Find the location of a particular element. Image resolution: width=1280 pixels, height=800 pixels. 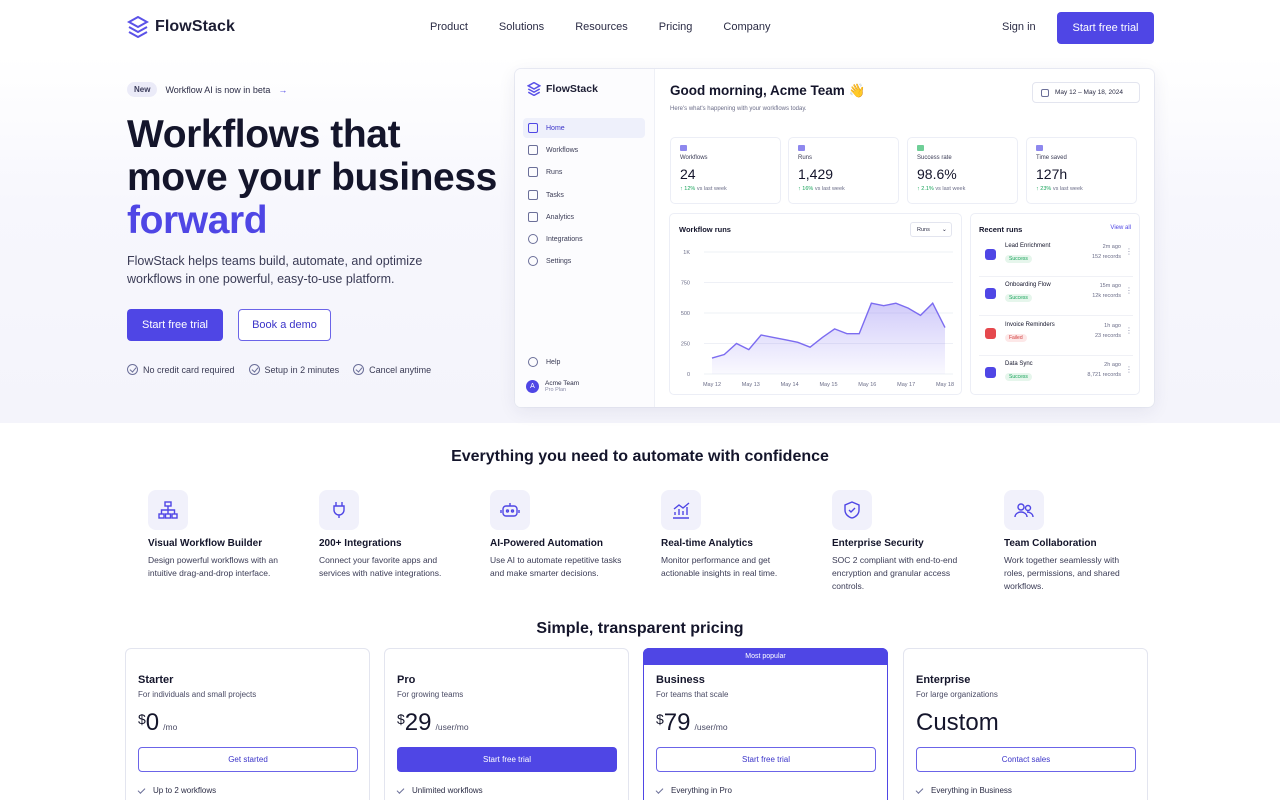

status-badge: Success is located at coordinates (1018, 259).